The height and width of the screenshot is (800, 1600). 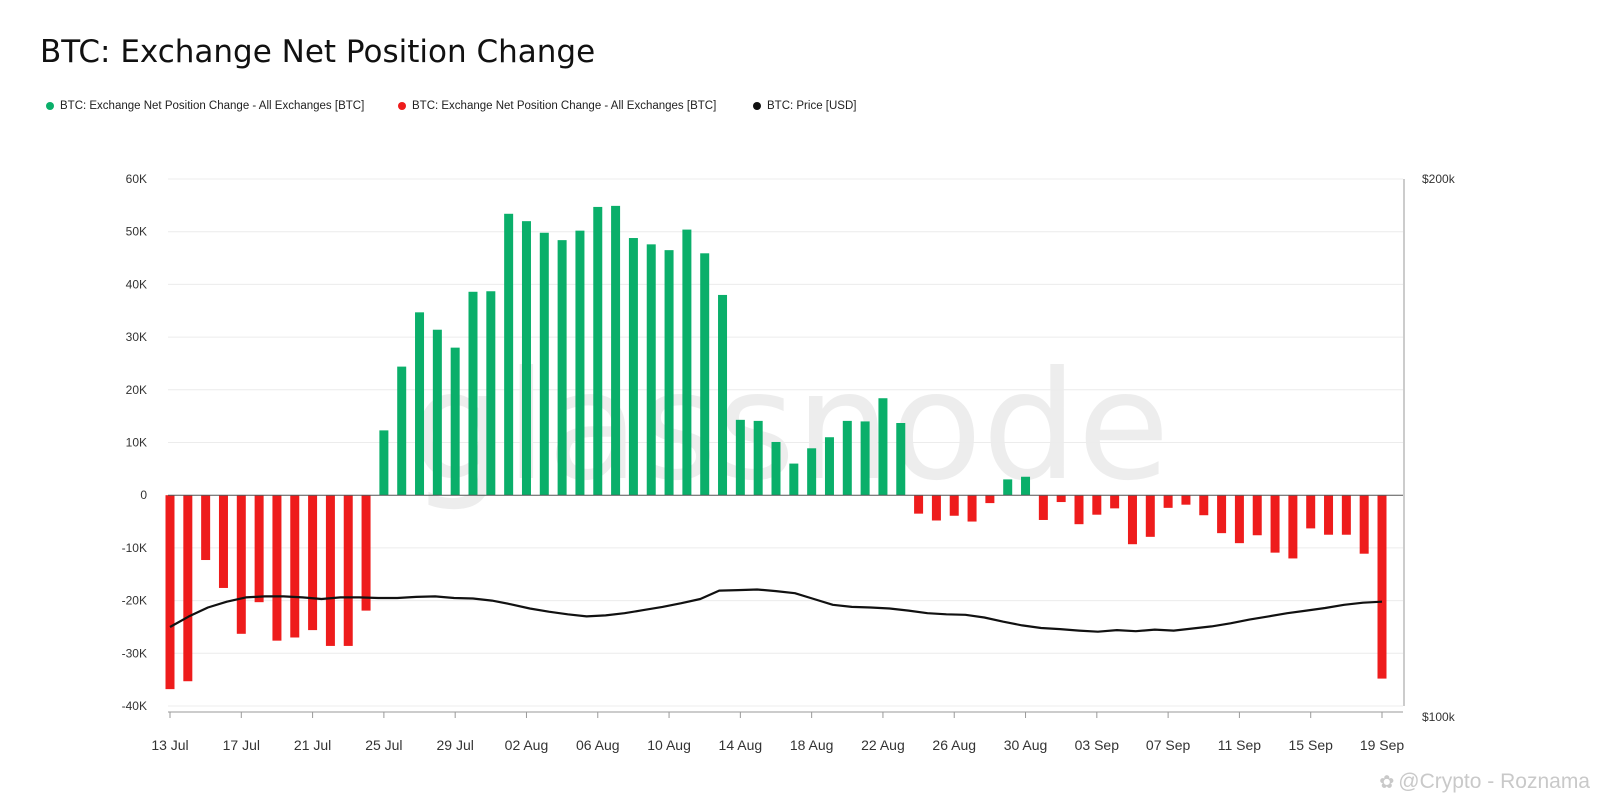 I want to click on chart-title: BTC: Exchange Net Position Change, so click(x=318, y=52).